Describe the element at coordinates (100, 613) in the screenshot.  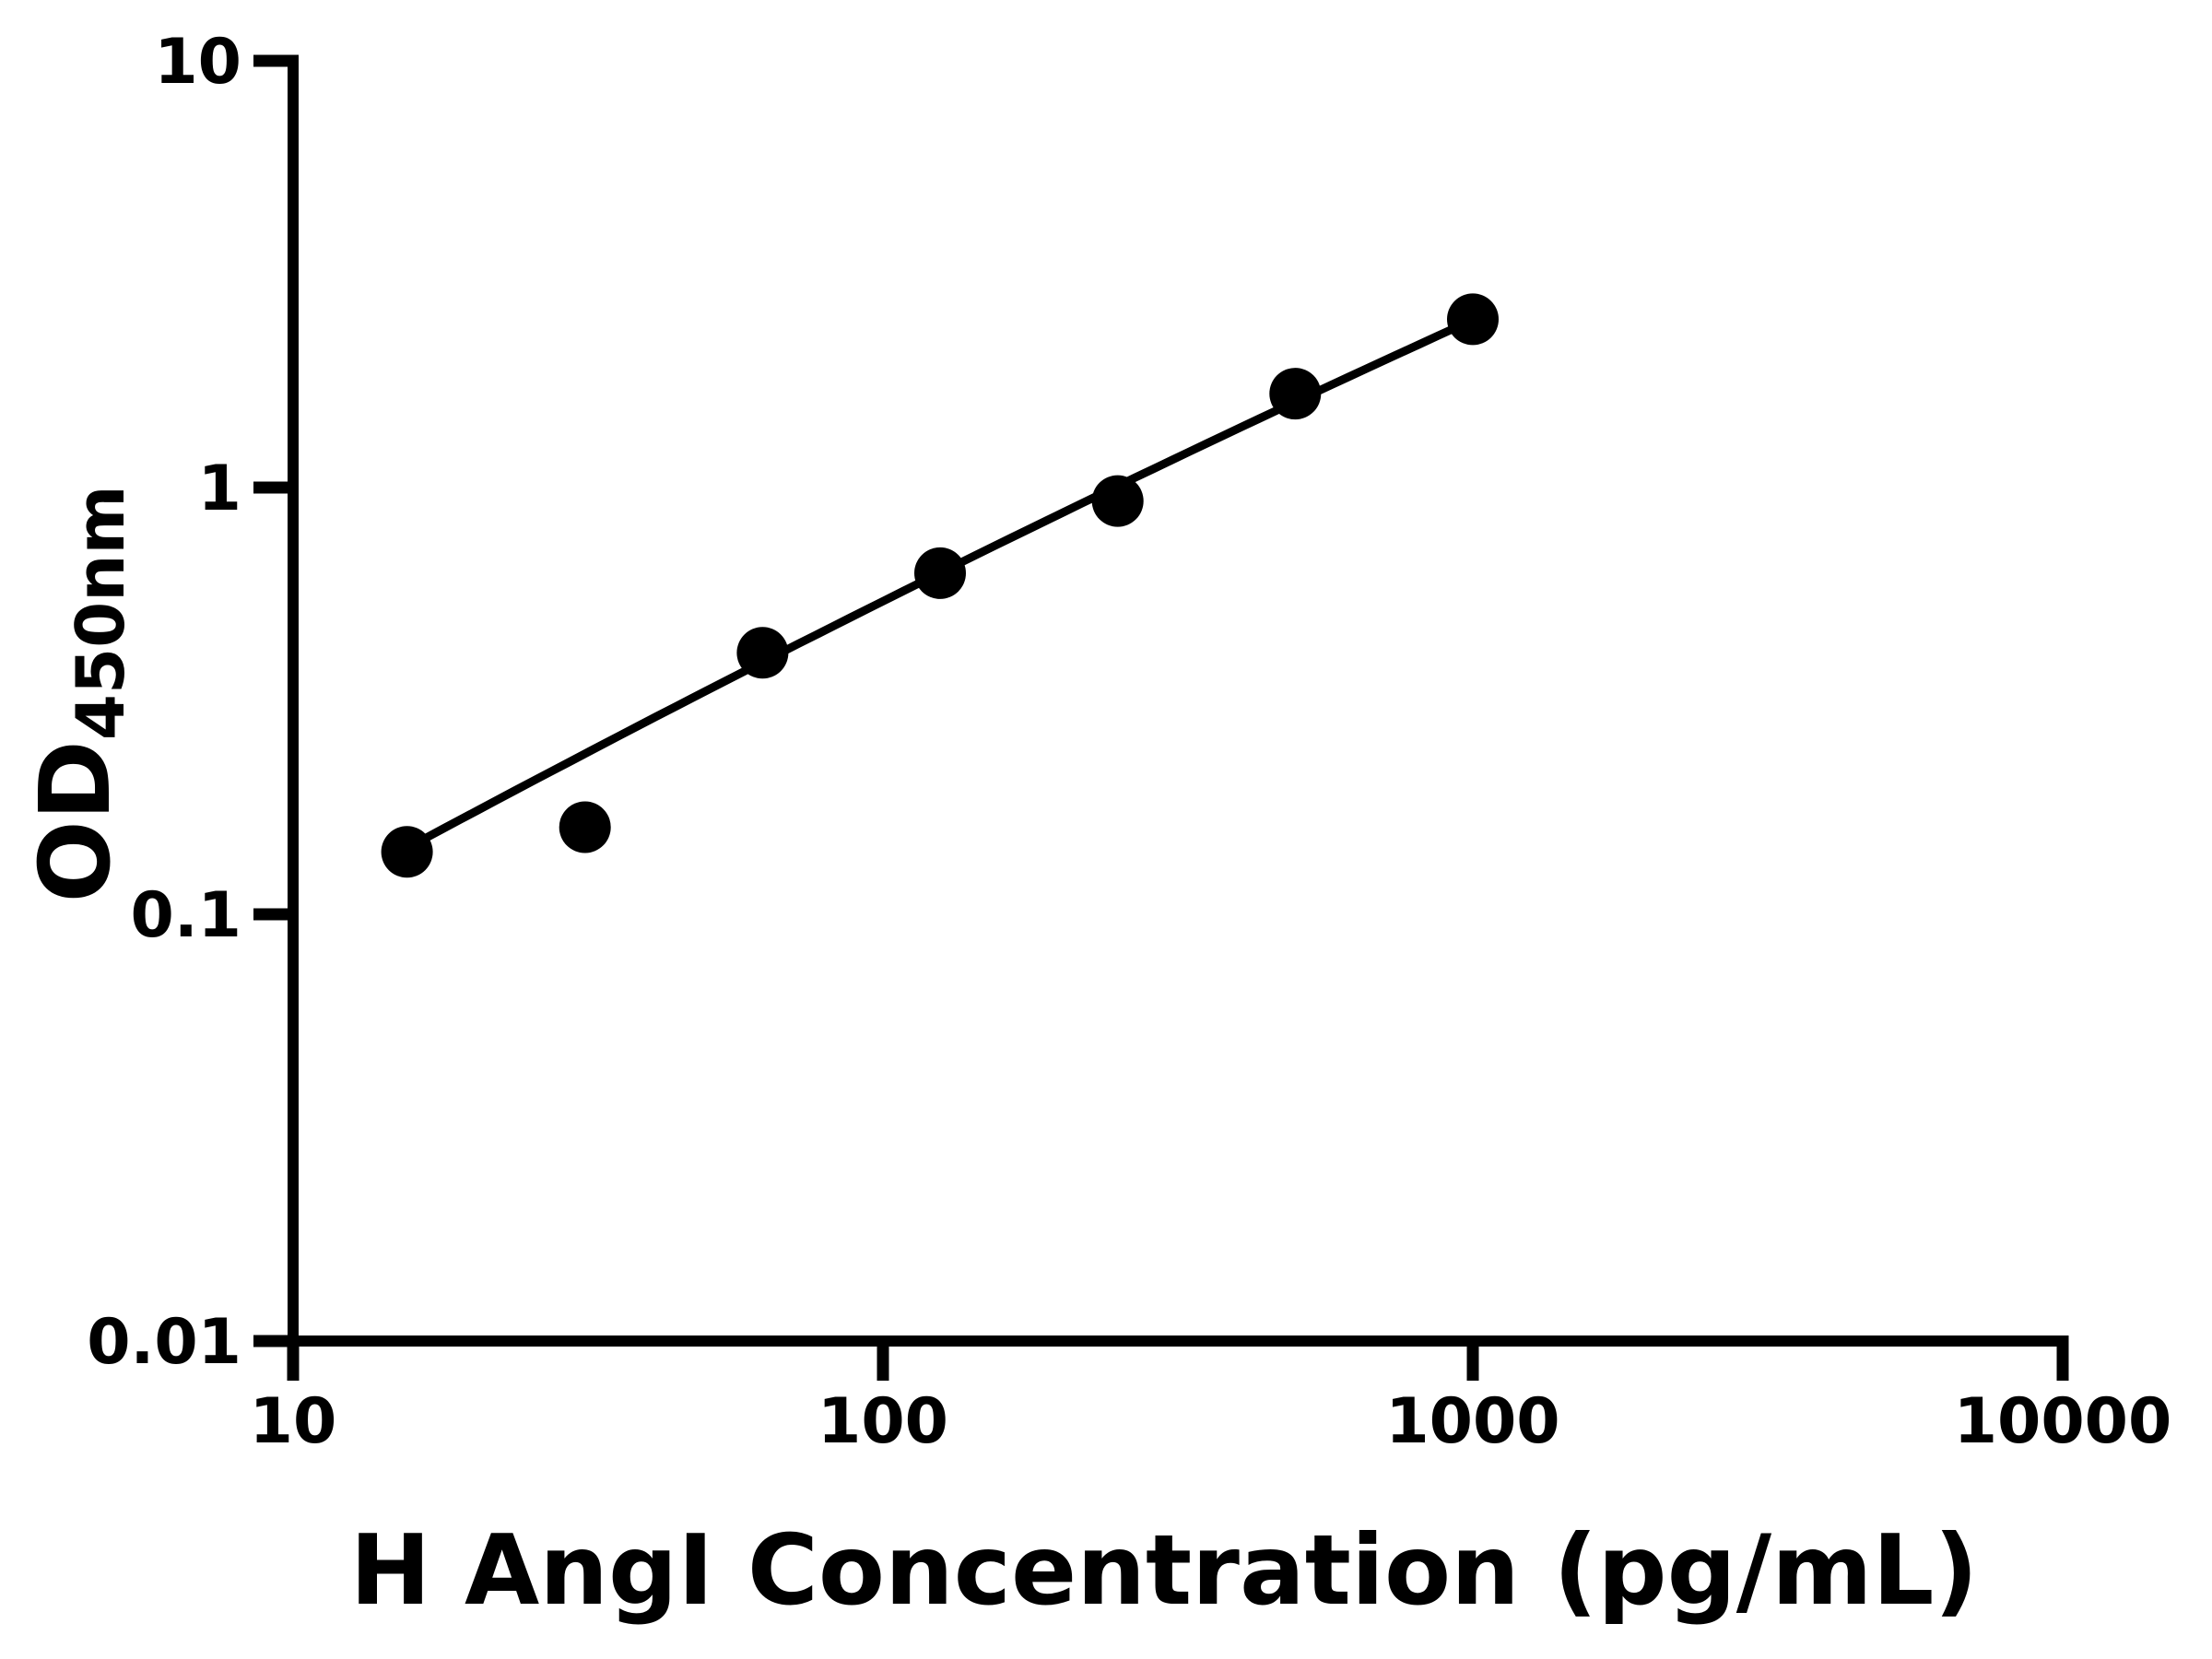
I see `y-axis-title-subscript: 450nm` at that location.